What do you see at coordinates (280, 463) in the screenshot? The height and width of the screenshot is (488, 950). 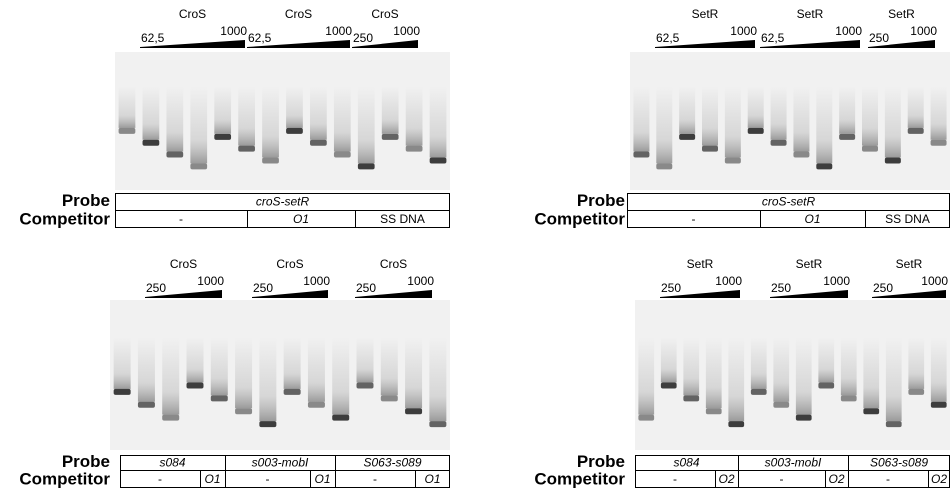 I see `probe-cell: s003-mobI` at bounding box center [280, 463].